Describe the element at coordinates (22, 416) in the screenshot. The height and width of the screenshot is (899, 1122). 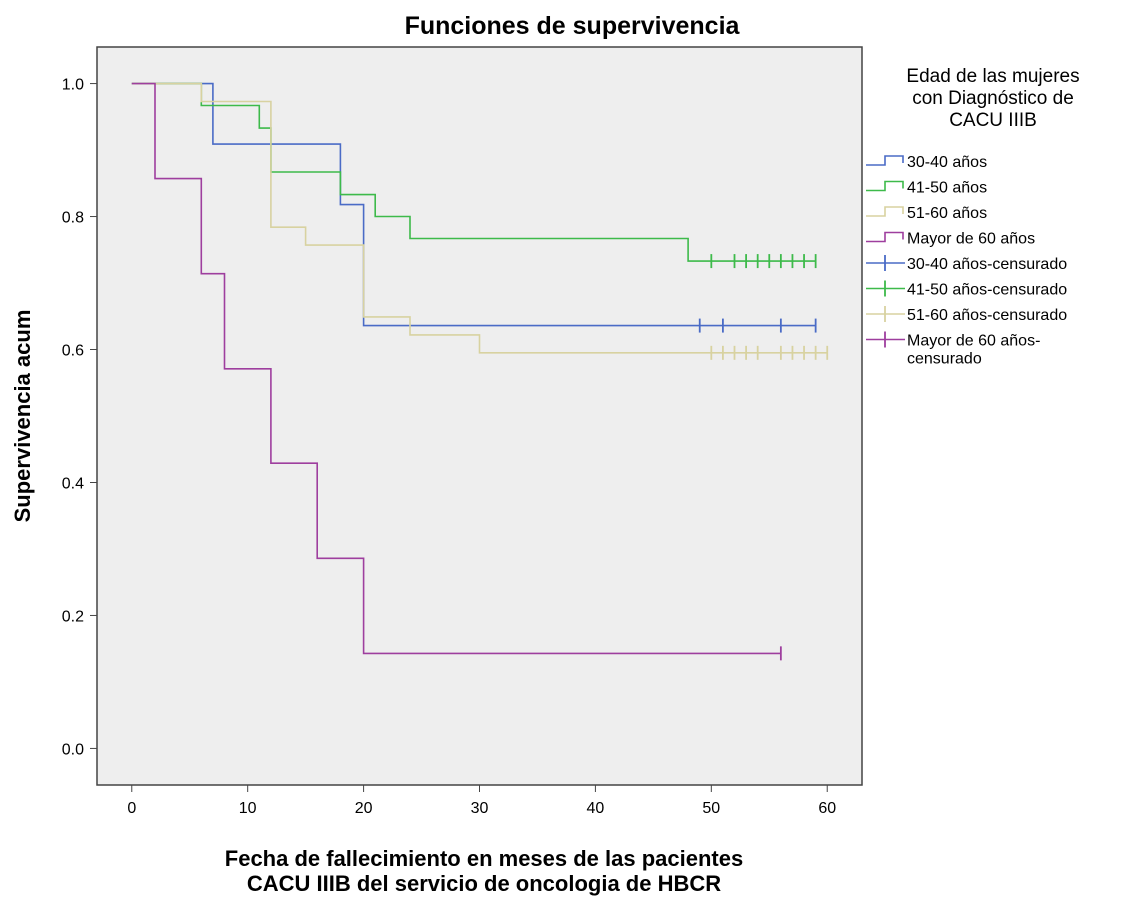
I see `y-axis-title: Supervivencia acum` at that location.